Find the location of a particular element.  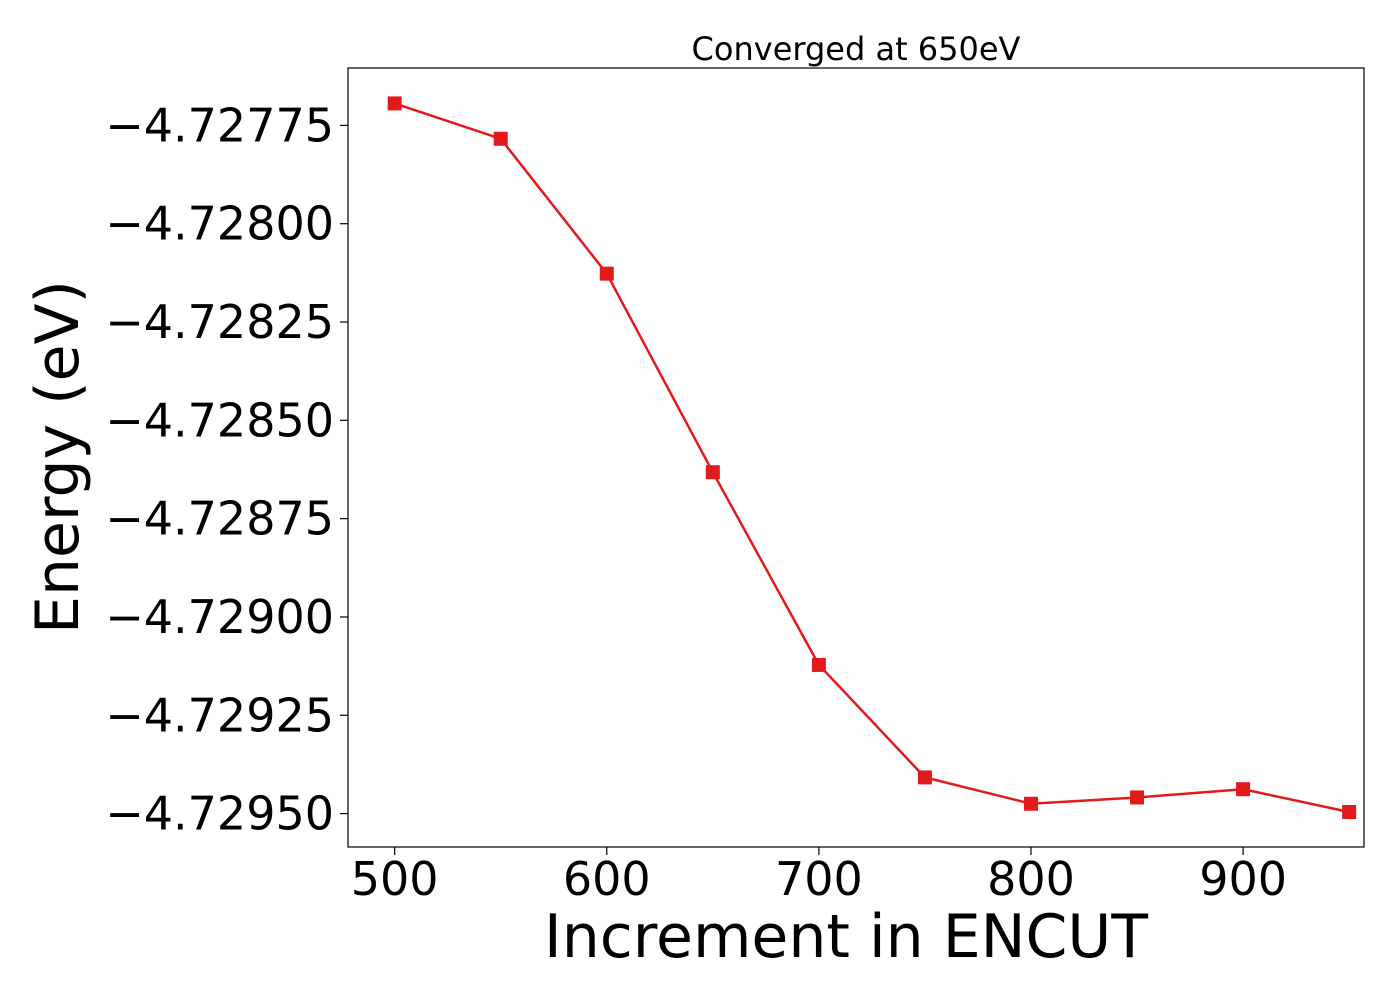

x-tick-label: 900 is located at coordinates (1243, 879).